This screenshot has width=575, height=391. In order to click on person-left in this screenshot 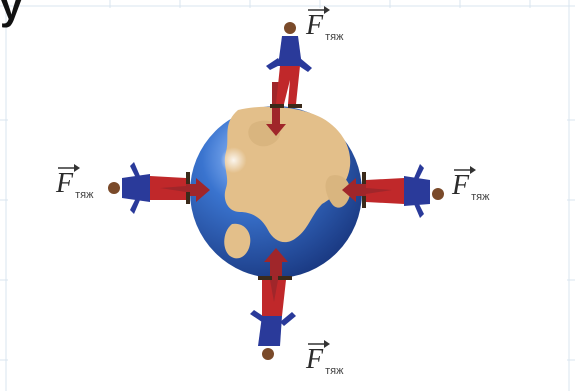, I will do `click(149, 188)`.